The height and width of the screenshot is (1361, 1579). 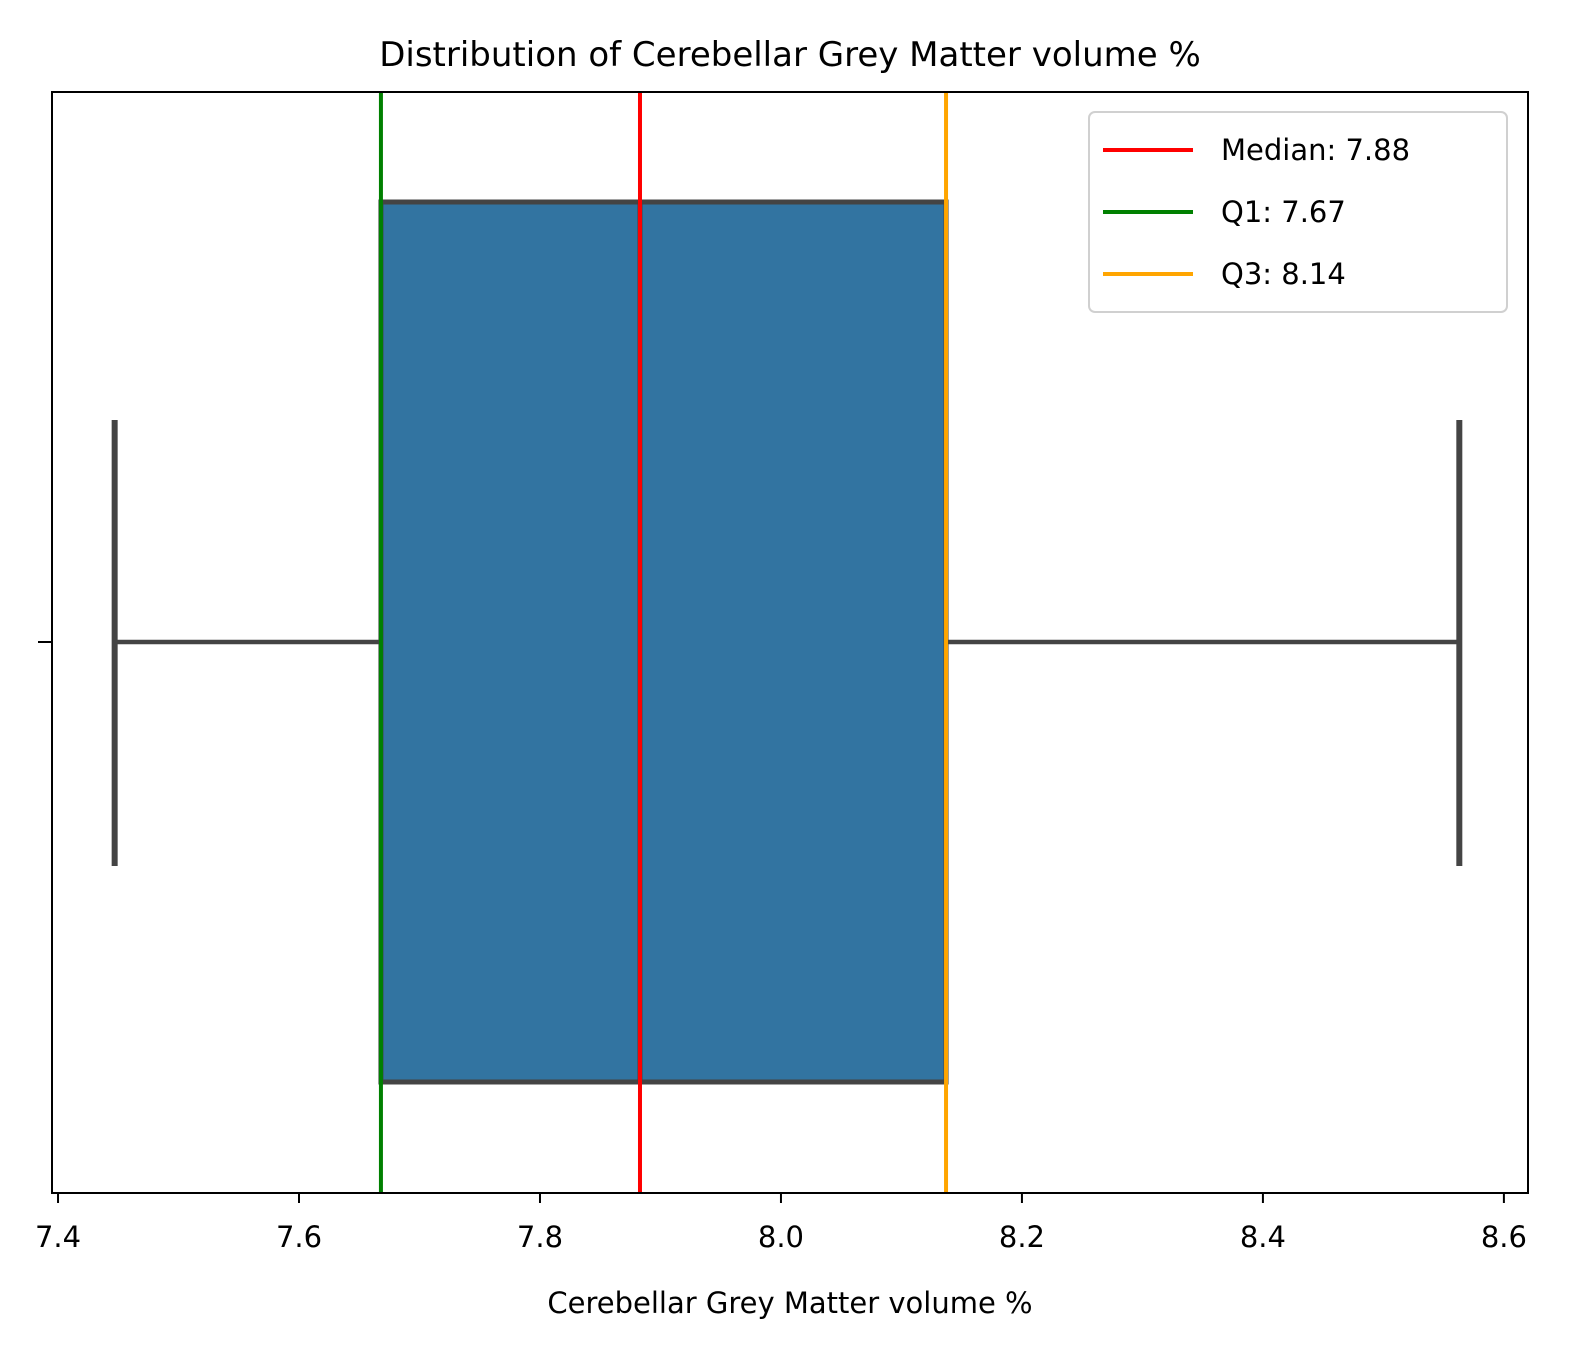 I want to click on legend-label-1: Median: 7.88, so click(x=1315, y=150).